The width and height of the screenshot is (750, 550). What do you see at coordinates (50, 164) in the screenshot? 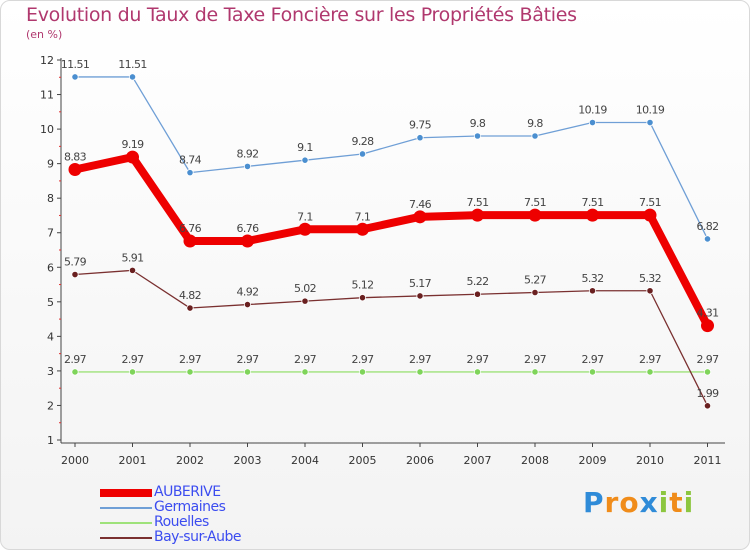
I see `y-tick-label: 9` at bounding box center [50, 164].